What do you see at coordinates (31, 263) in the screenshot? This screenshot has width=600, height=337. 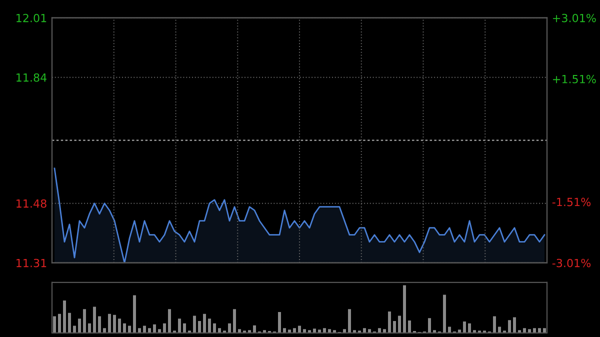 I see `y-tick-label: 11.31` at bounding box center [31, 263].